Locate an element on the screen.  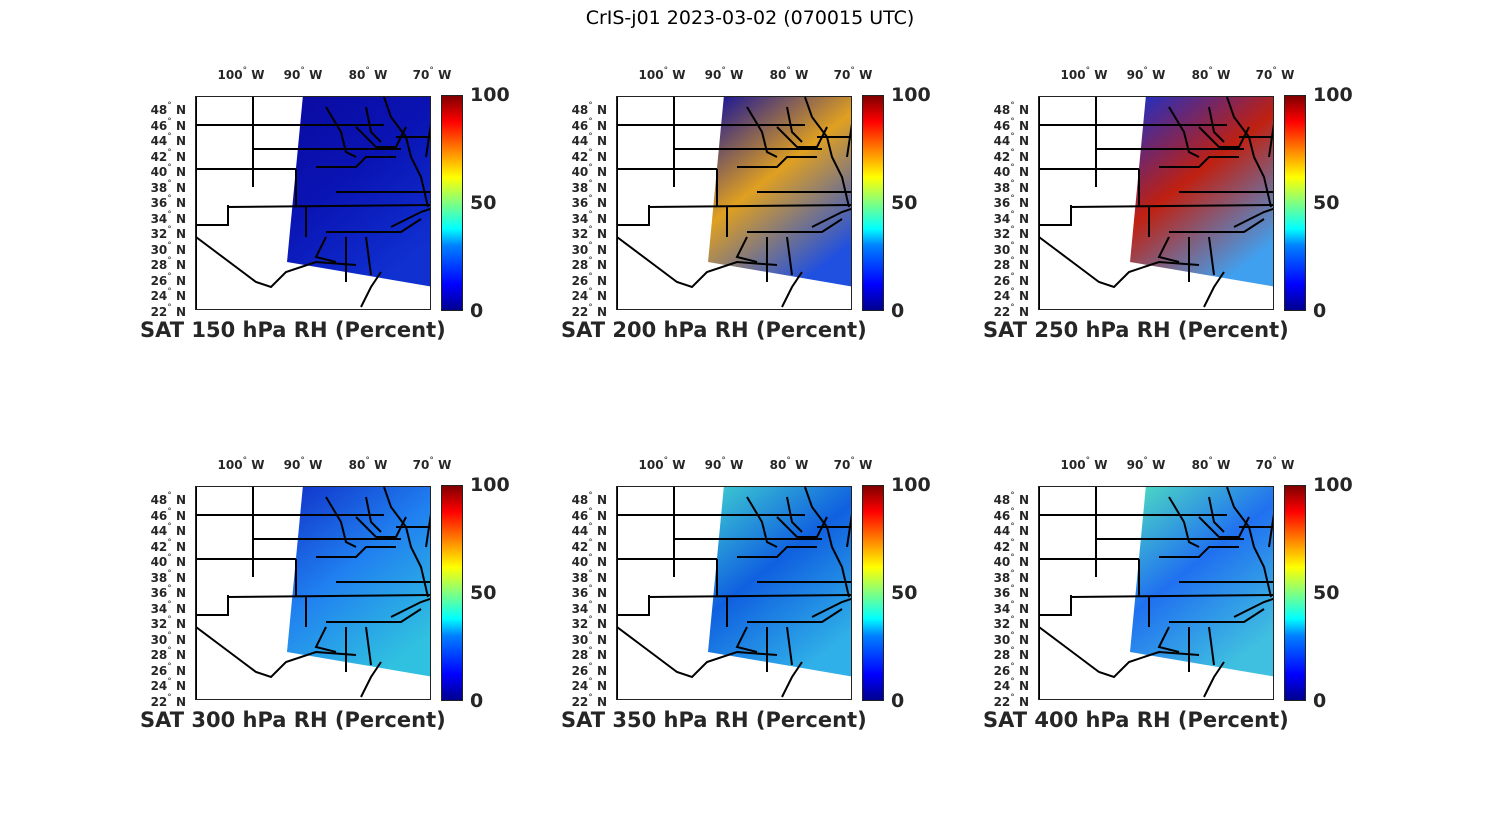
lon-tick-label: 100° W is located at coordinates (241, 464).